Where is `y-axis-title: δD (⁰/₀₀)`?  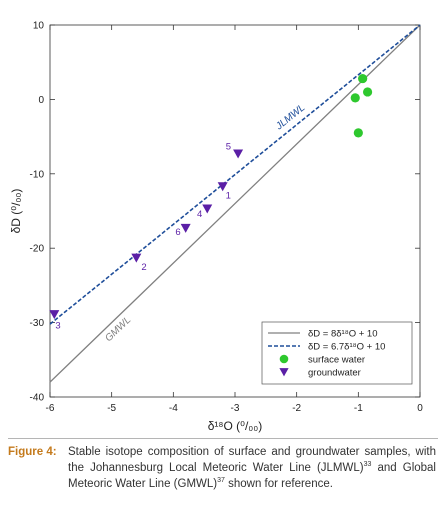
y-axis-title: δD (⁰/₀₀) is located at coordinates (16, 211).